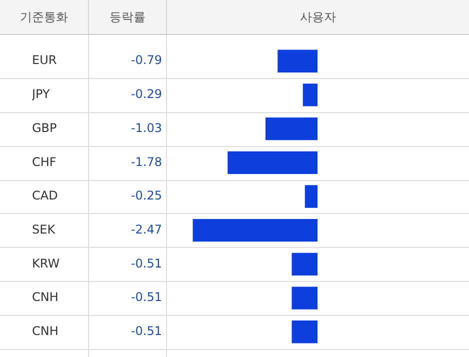  What do you see at coordinates (146, 161) in the screenshot?
I see `data-label: -1.78` at bounding box center [146, 161].